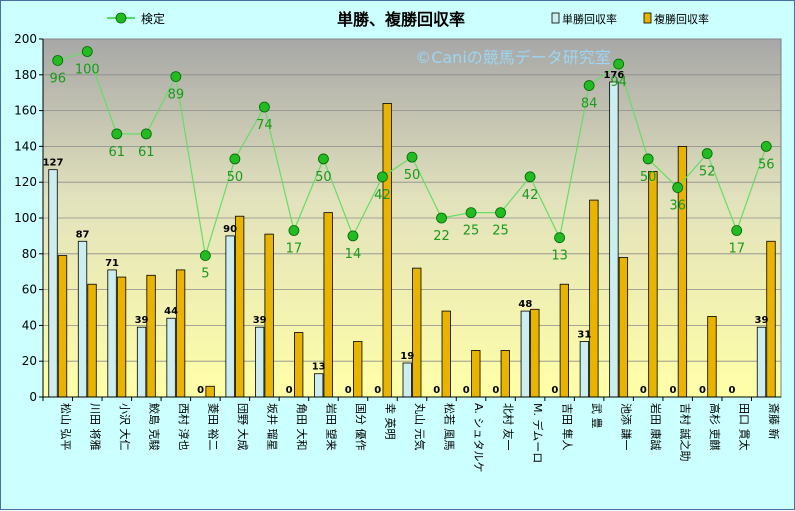  I want to click on x-category-label: 国分 優作, so click(360, 427).